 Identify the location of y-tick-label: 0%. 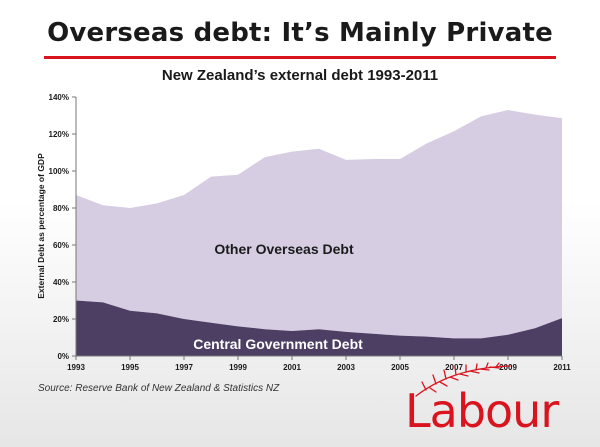
(63, 356).